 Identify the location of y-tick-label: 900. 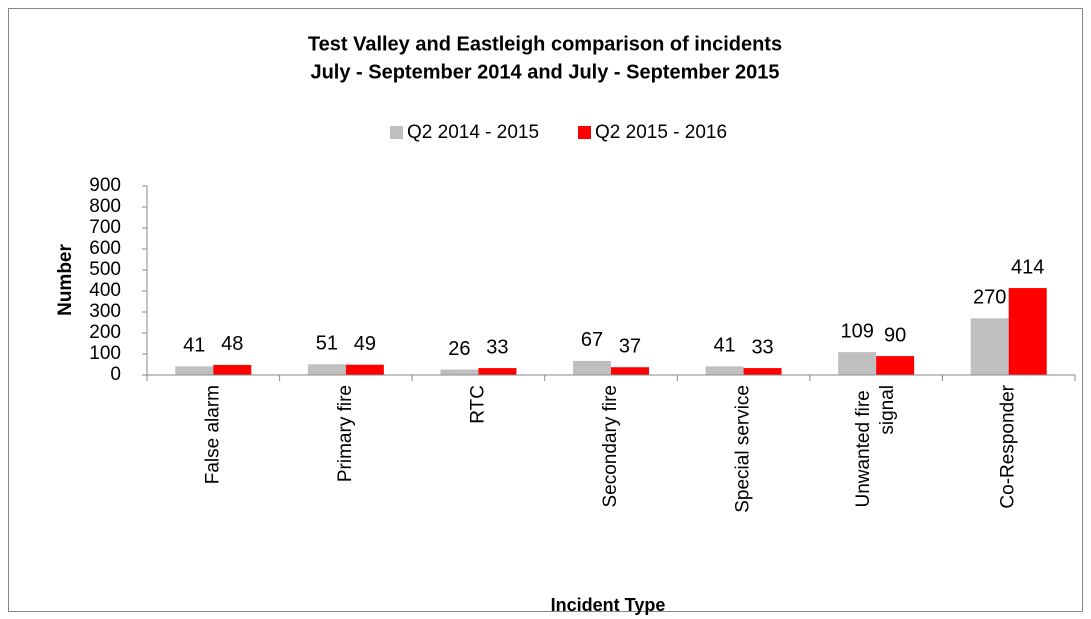
(105, 185).